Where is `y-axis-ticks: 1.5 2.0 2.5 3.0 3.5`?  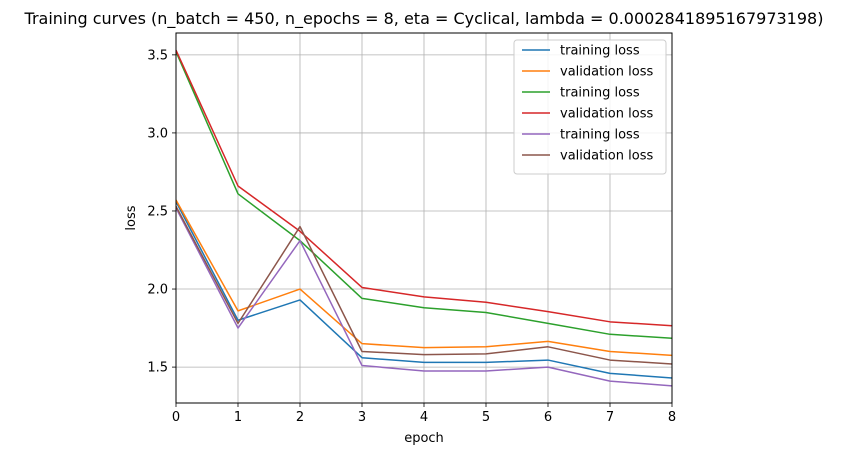 y-axis-ticks: 1.5 2.0 2.5 3.0 3.5 is located at coordinates (161, 212).